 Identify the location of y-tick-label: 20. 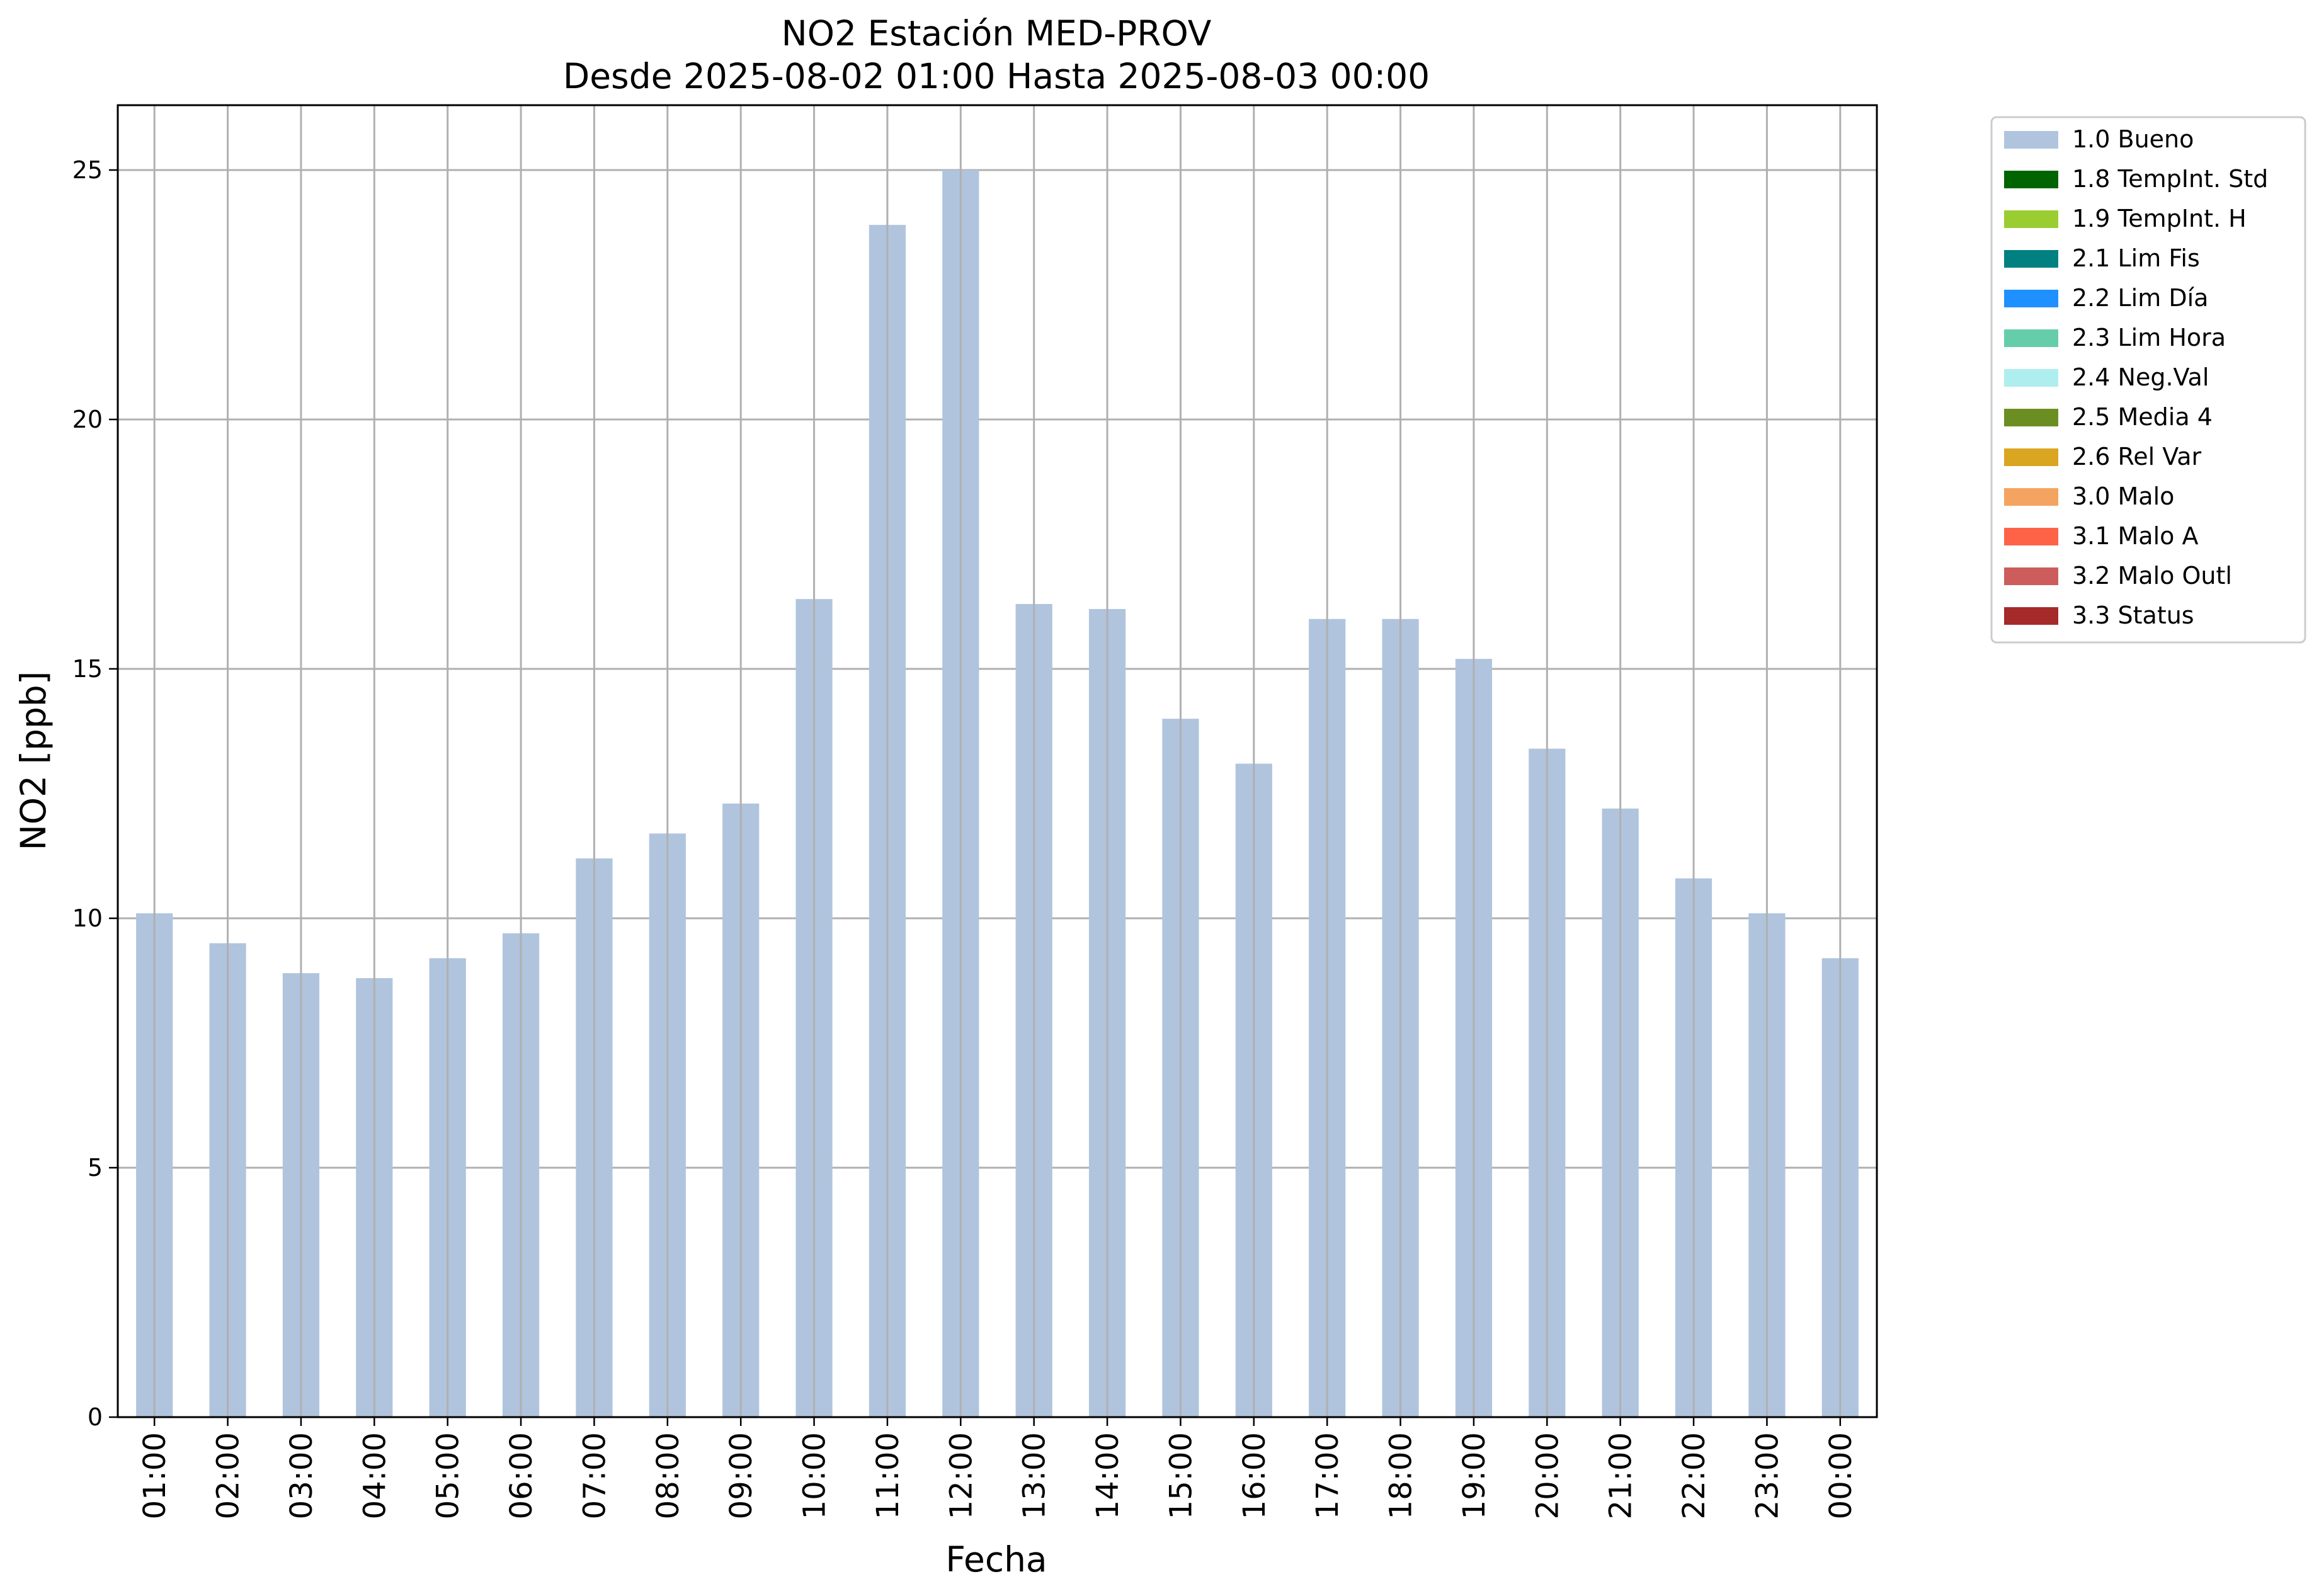
(87, 419).